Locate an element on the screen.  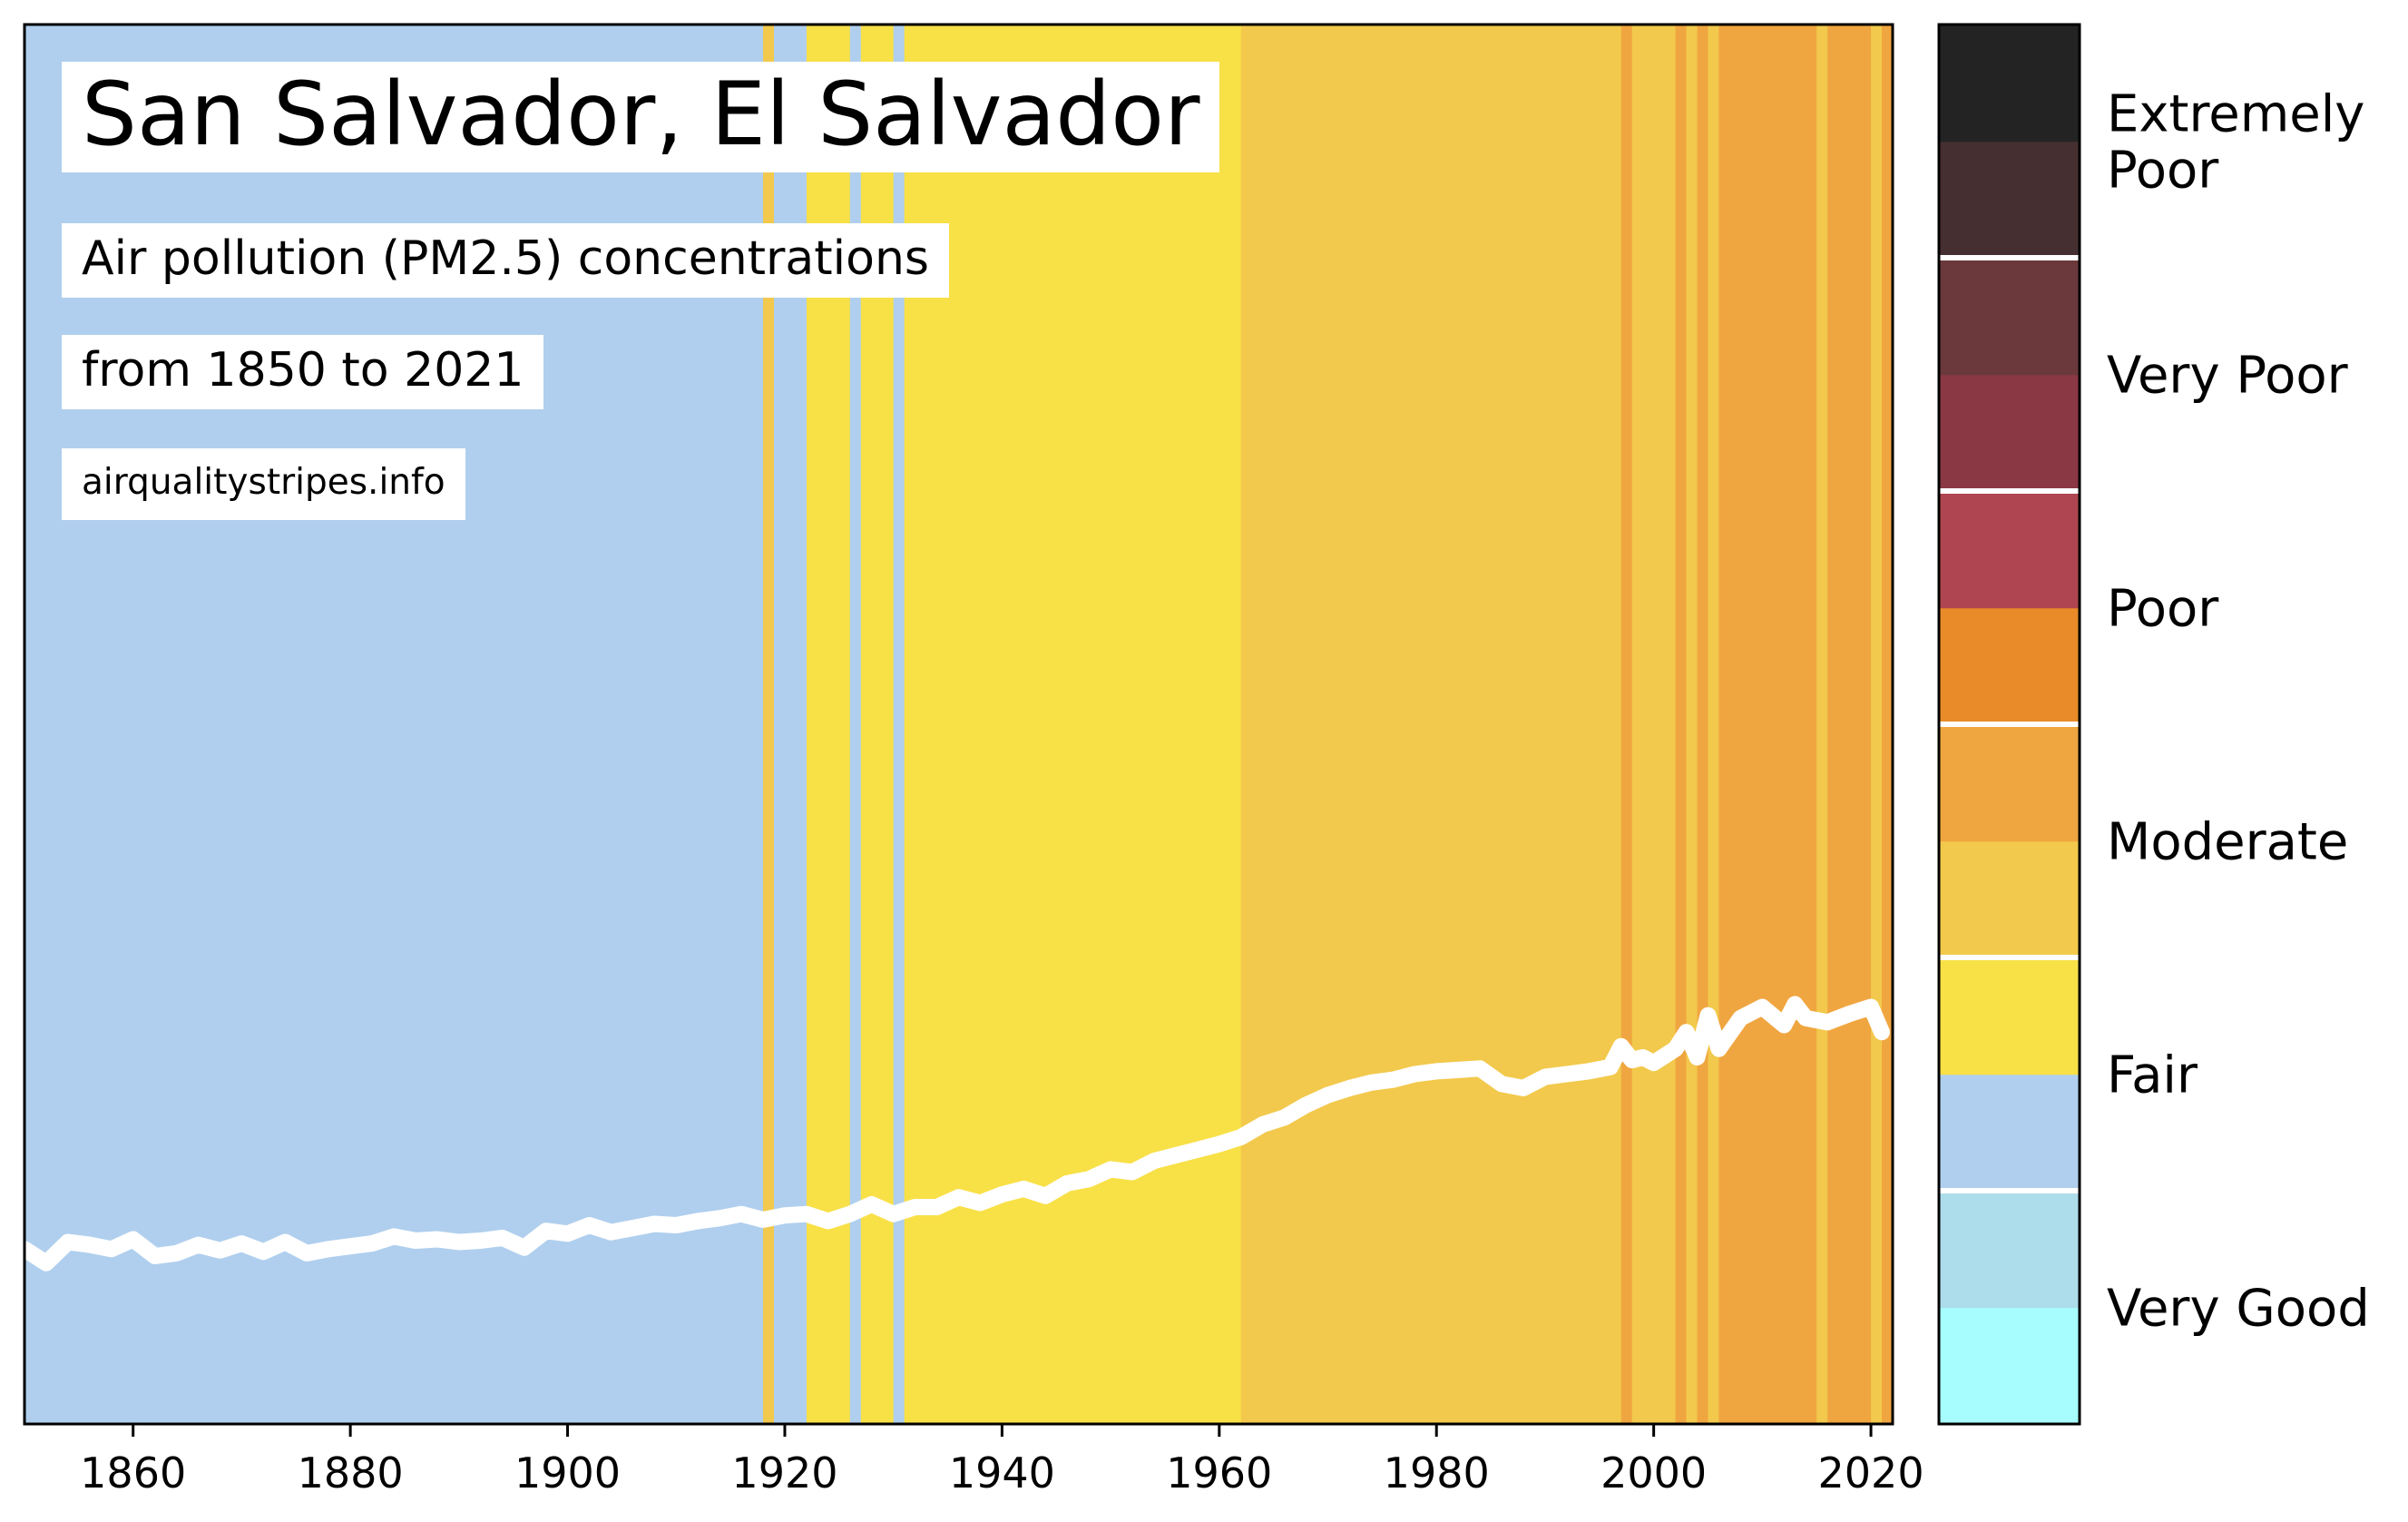
legend-frame is located at coordinates (2009, 724).